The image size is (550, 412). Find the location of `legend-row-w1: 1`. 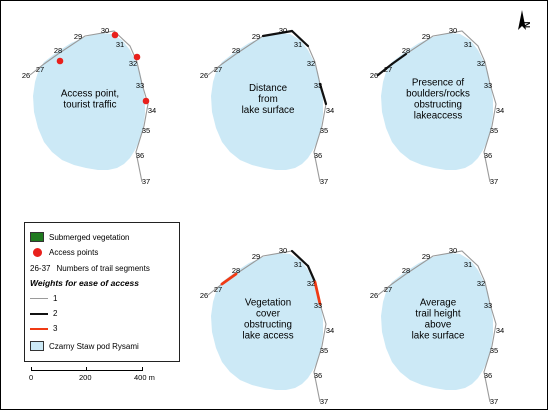

legend-row-w1: 1 is located at coordinates (43, 298).